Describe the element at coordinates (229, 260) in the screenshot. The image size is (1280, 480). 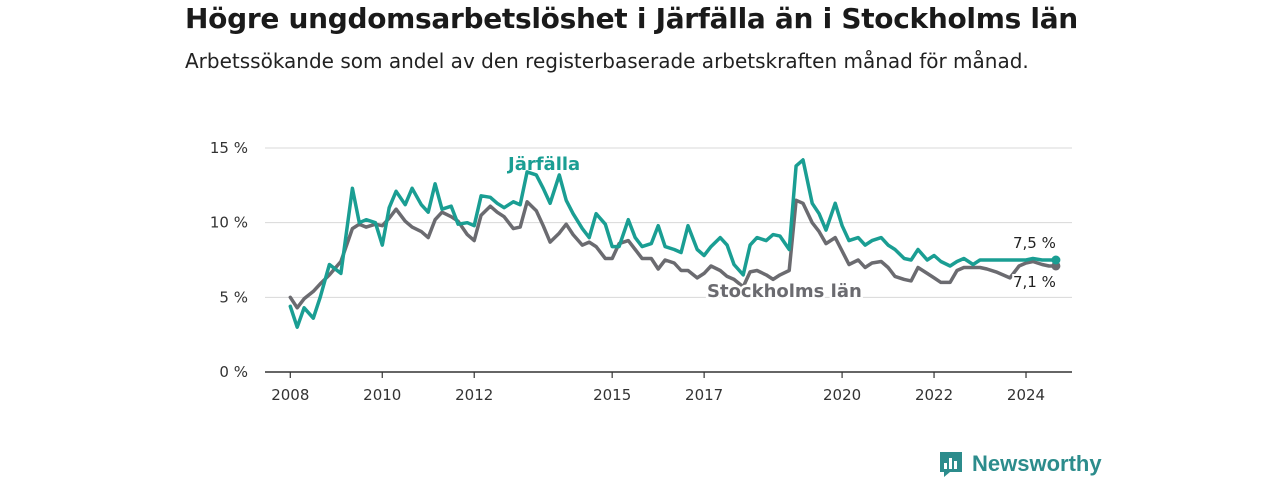
I see `y-axis-ticks: 0 % 5 % 10 % 15 %` at that location.